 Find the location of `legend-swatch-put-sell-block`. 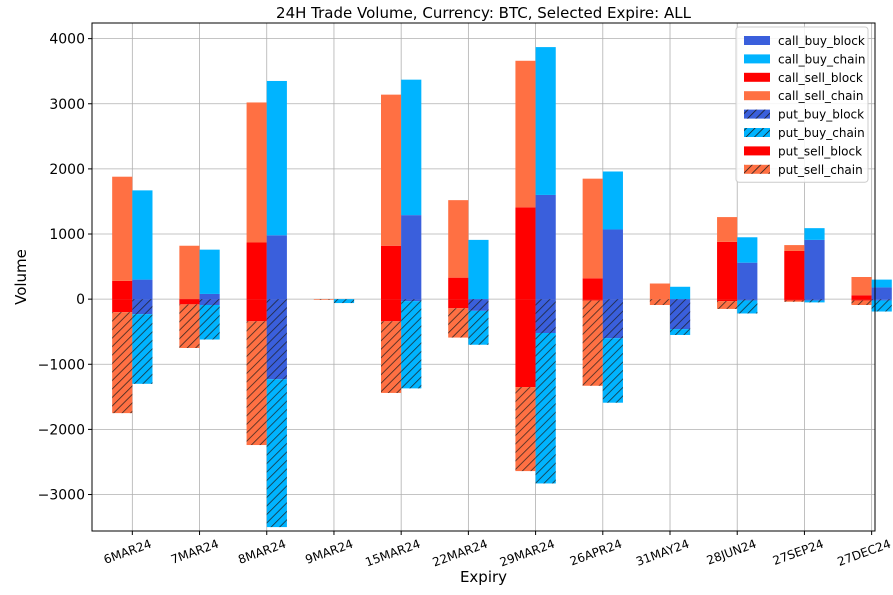

legend-swatch-put-sell-block is located at coordinates (757, 151).